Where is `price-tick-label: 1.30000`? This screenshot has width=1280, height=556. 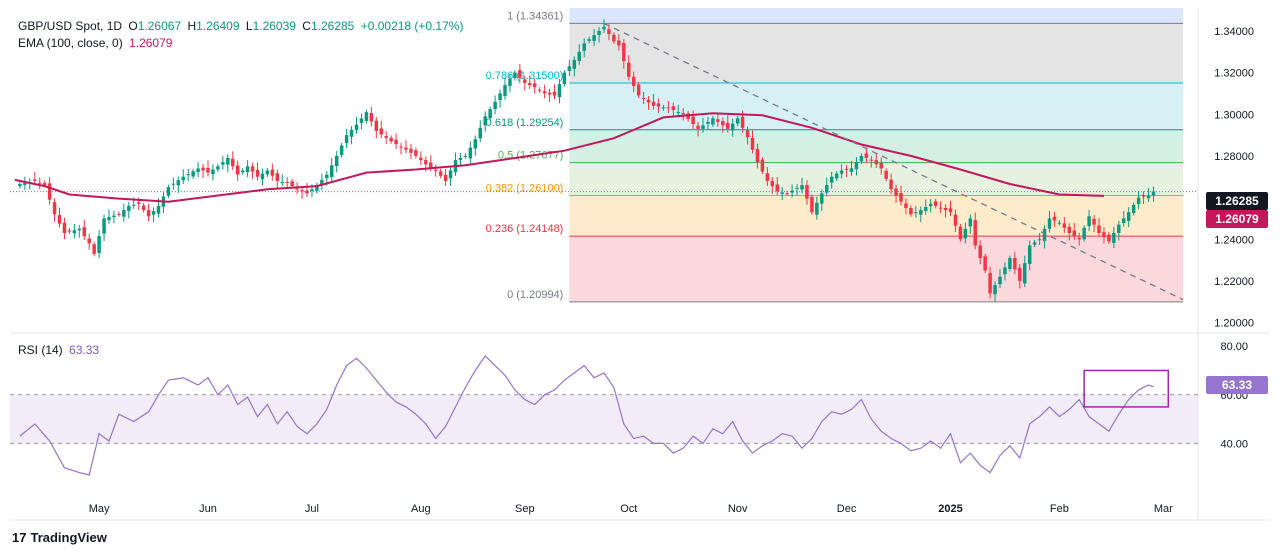 price-tick-label: 1.30000 is located at coordinates (1234, 115).